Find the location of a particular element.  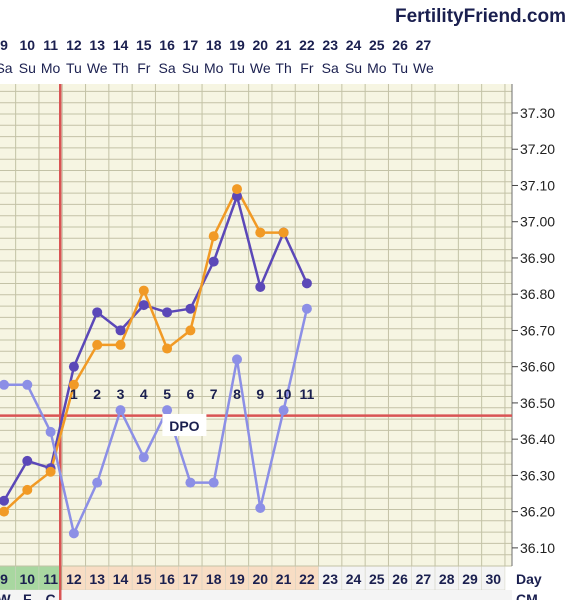

date-number: 13 is located at coordinates (97, 45).